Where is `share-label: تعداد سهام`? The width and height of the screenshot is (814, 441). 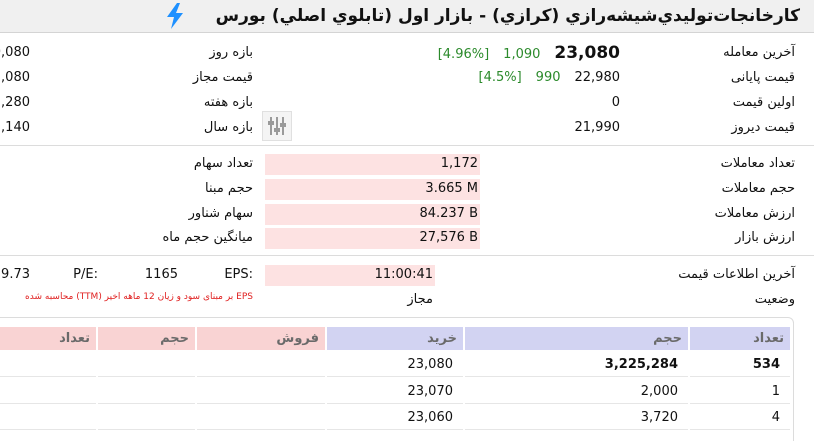
share-label: تعداد سهام is located at coordinates (223, 163).